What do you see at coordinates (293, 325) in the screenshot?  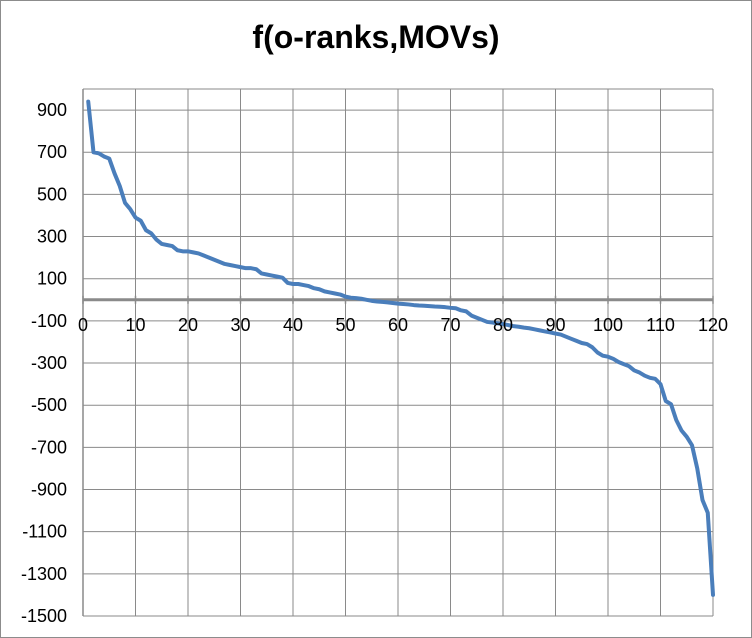 I see `x-tick-label: 40` at bounding box center [293, 325].